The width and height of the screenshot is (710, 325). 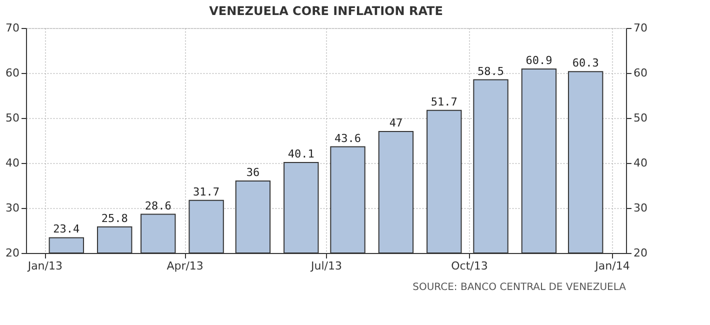 What do you see at coordinates (13, 118) in the screenshot?
I see `y-tick-label: 50` at bounding box center [13, 118].